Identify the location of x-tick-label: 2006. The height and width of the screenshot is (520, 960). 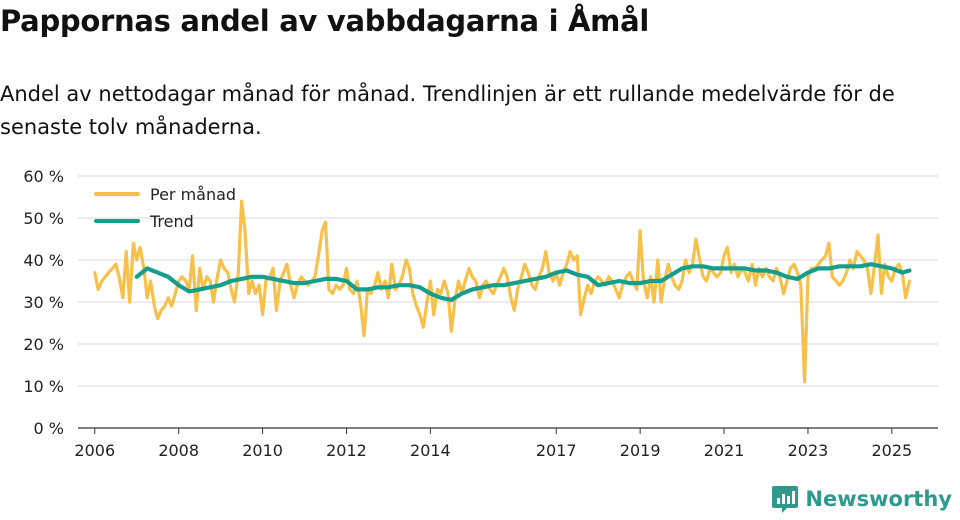
(94, 450).